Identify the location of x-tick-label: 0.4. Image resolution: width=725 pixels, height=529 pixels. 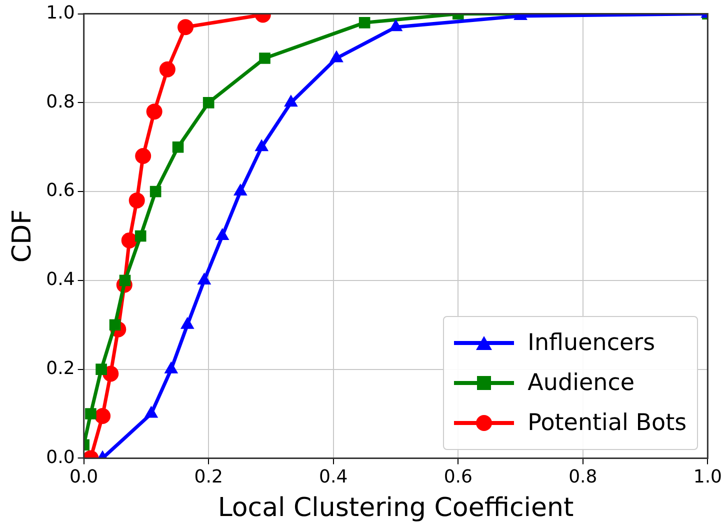
(333, 477).